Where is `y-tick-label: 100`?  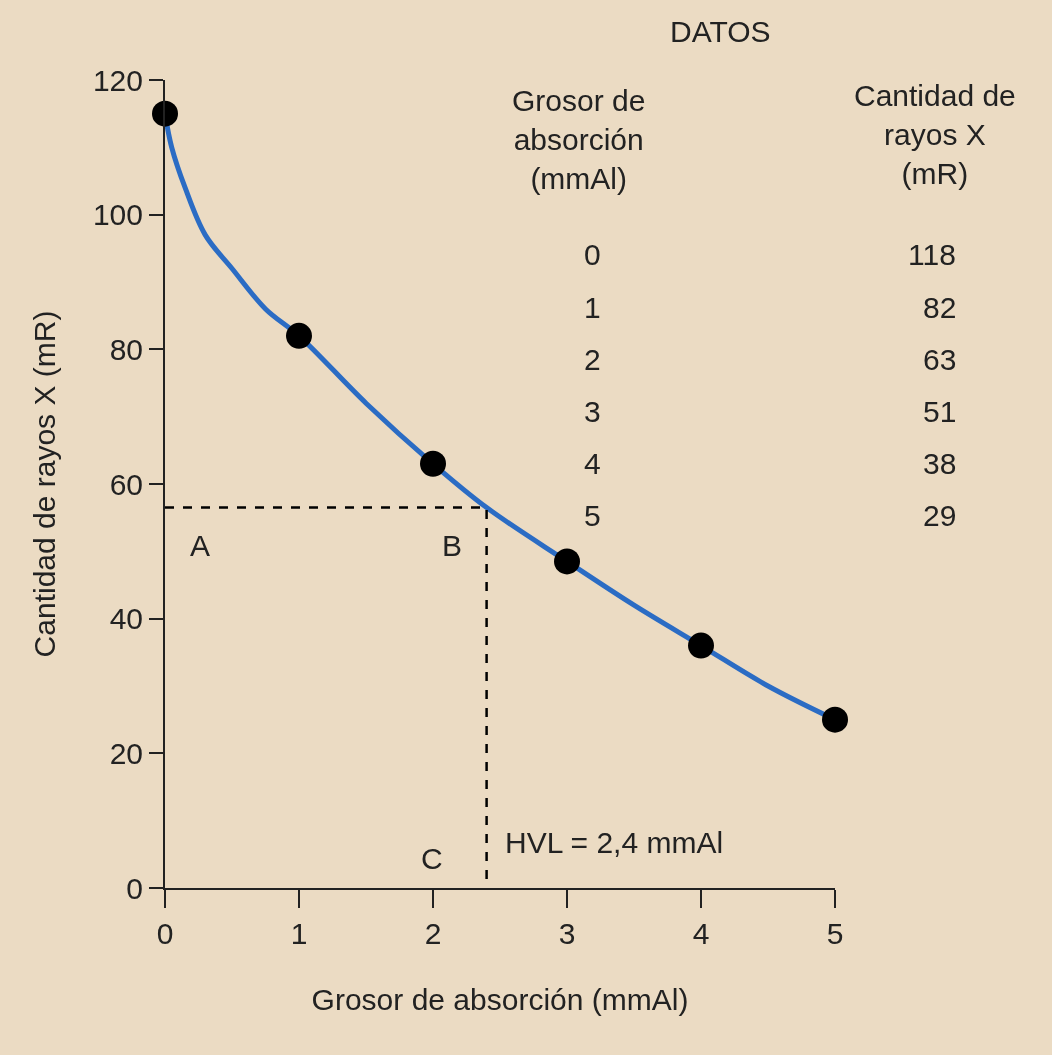
y-tick-label: 100 is located at coordinates (117, 215).